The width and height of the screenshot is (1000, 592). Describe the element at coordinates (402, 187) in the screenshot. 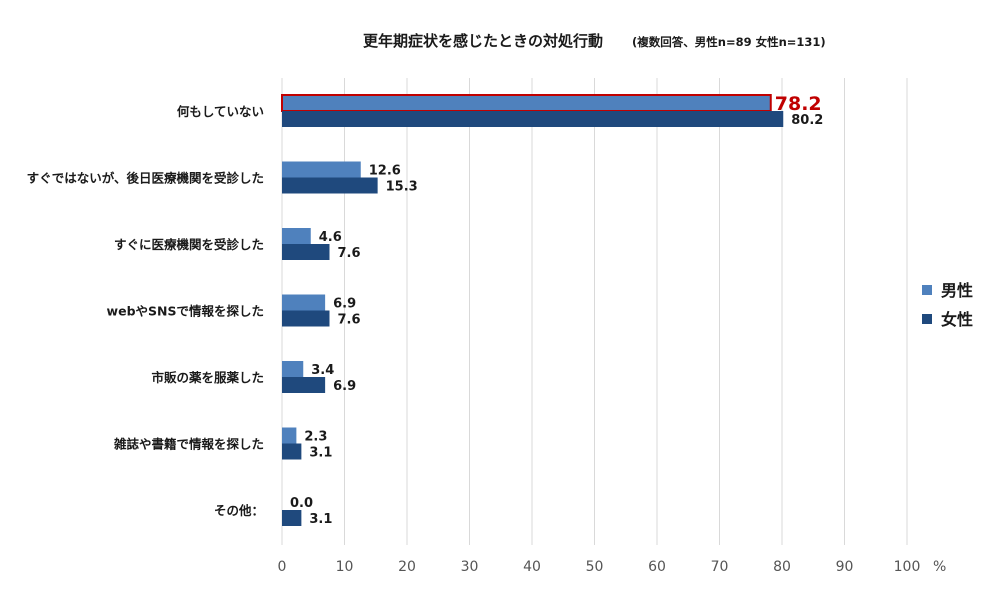

I see `data-label: 15.3` at that location.